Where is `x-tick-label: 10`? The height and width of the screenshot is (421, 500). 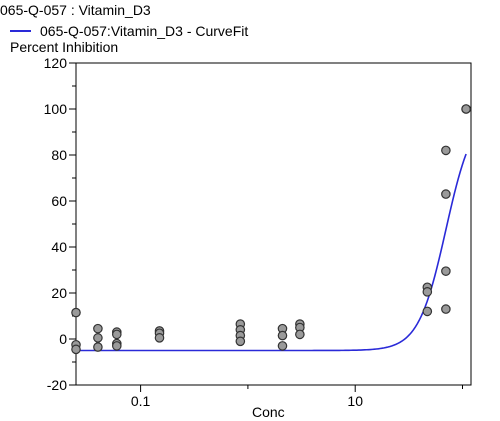 x-tick-label: 10 is located at coordinates (355, 401).